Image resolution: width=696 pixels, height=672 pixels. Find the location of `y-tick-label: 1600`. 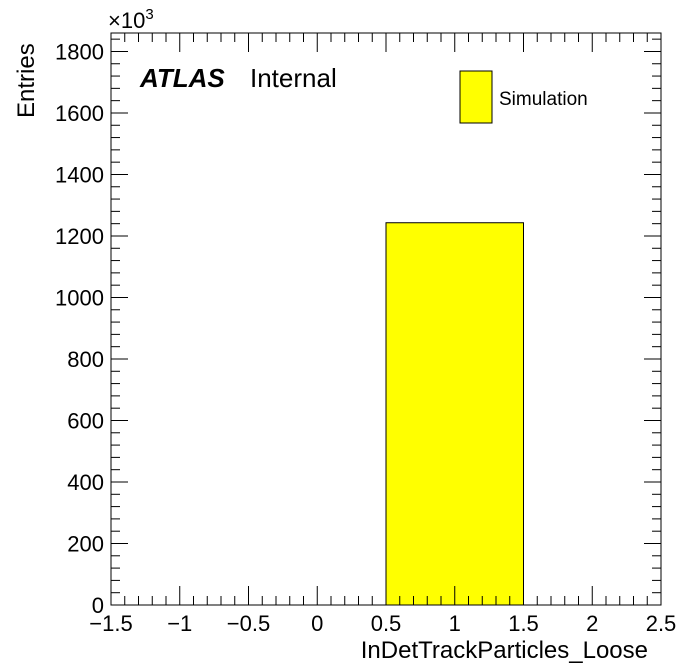

y-tick-label: 1600 is located at coordinates (79, 113).